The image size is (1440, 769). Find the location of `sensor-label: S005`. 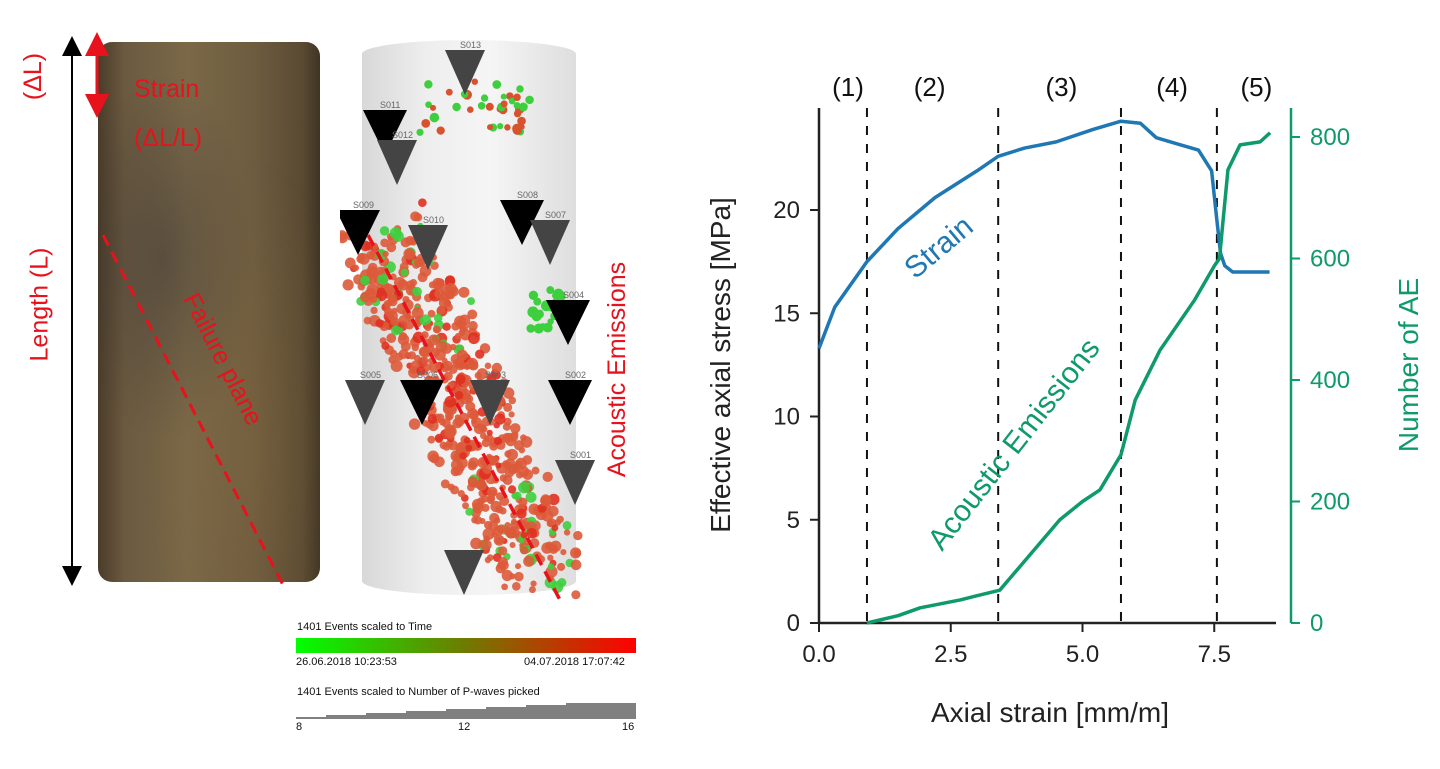

sensor-label: S005 is located at coordinates (370, 375).